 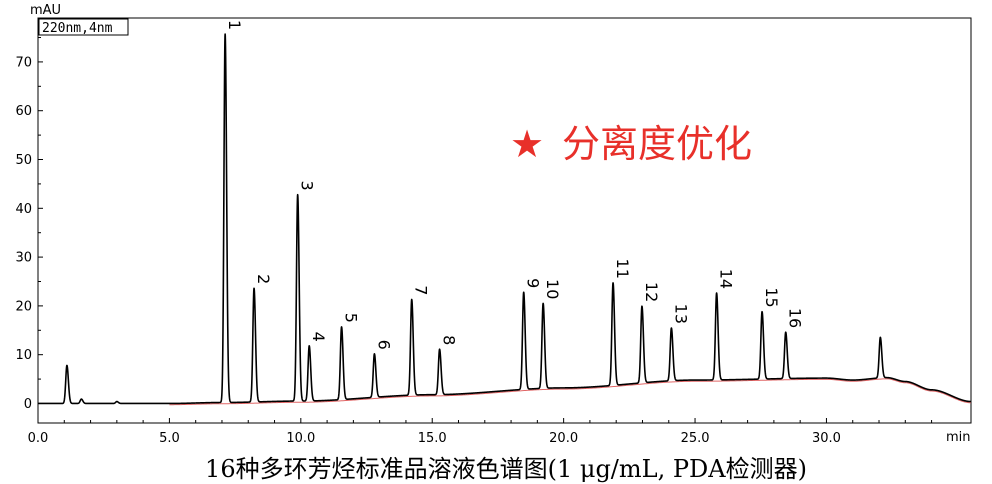 What do you see at coordinates (651, 292) in the screenshot?
I see `peak-label: 12` at bounding box center [651, 292].